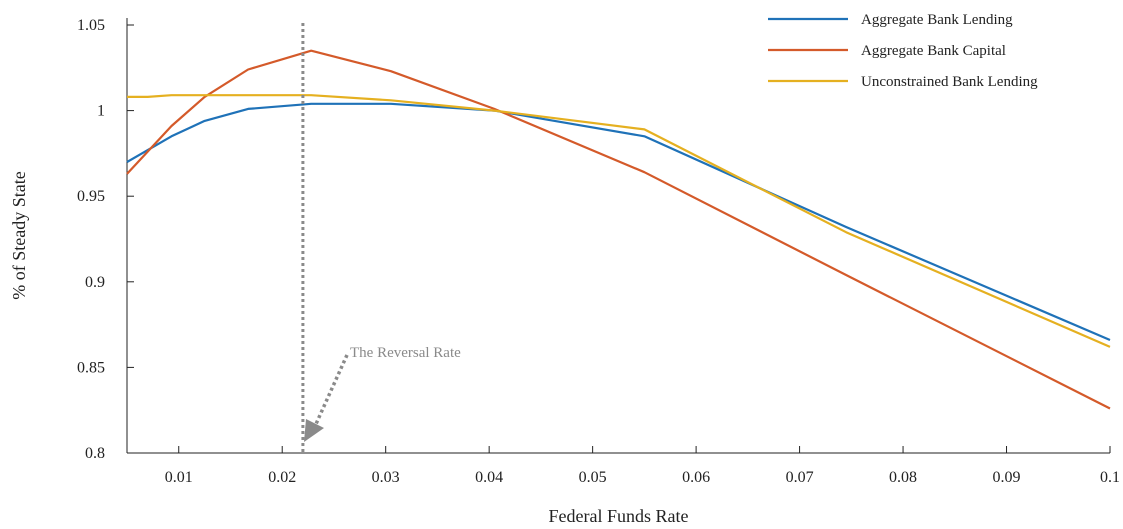 The image size is (1123, 529). I want to click on y-tick-label: 0.95, so click(91, 196).